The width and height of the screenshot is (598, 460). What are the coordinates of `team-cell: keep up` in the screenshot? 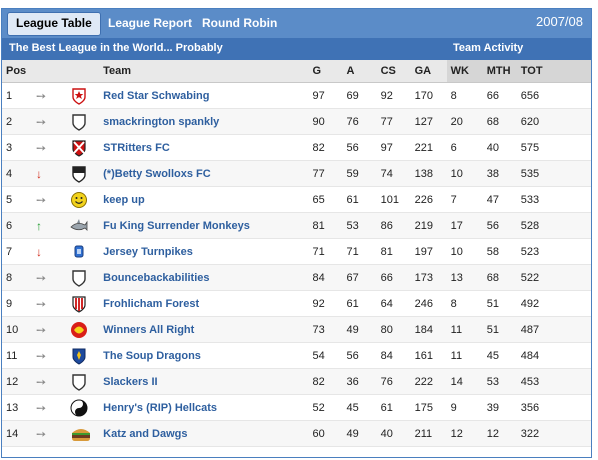 It's located at (204, 199).